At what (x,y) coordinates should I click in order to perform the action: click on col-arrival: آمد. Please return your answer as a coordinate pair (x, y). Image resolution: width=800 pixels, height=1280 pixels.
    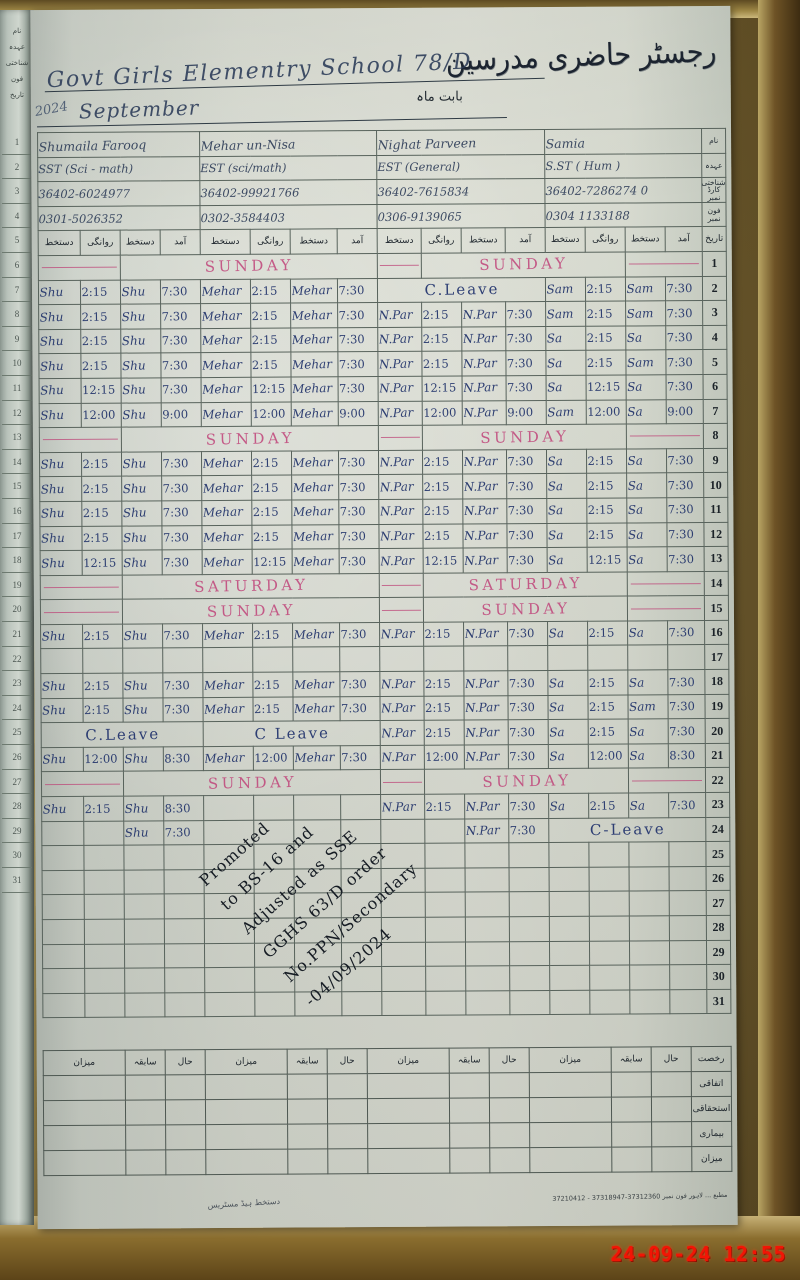
    Looking at the image, I should click on (180, 242).